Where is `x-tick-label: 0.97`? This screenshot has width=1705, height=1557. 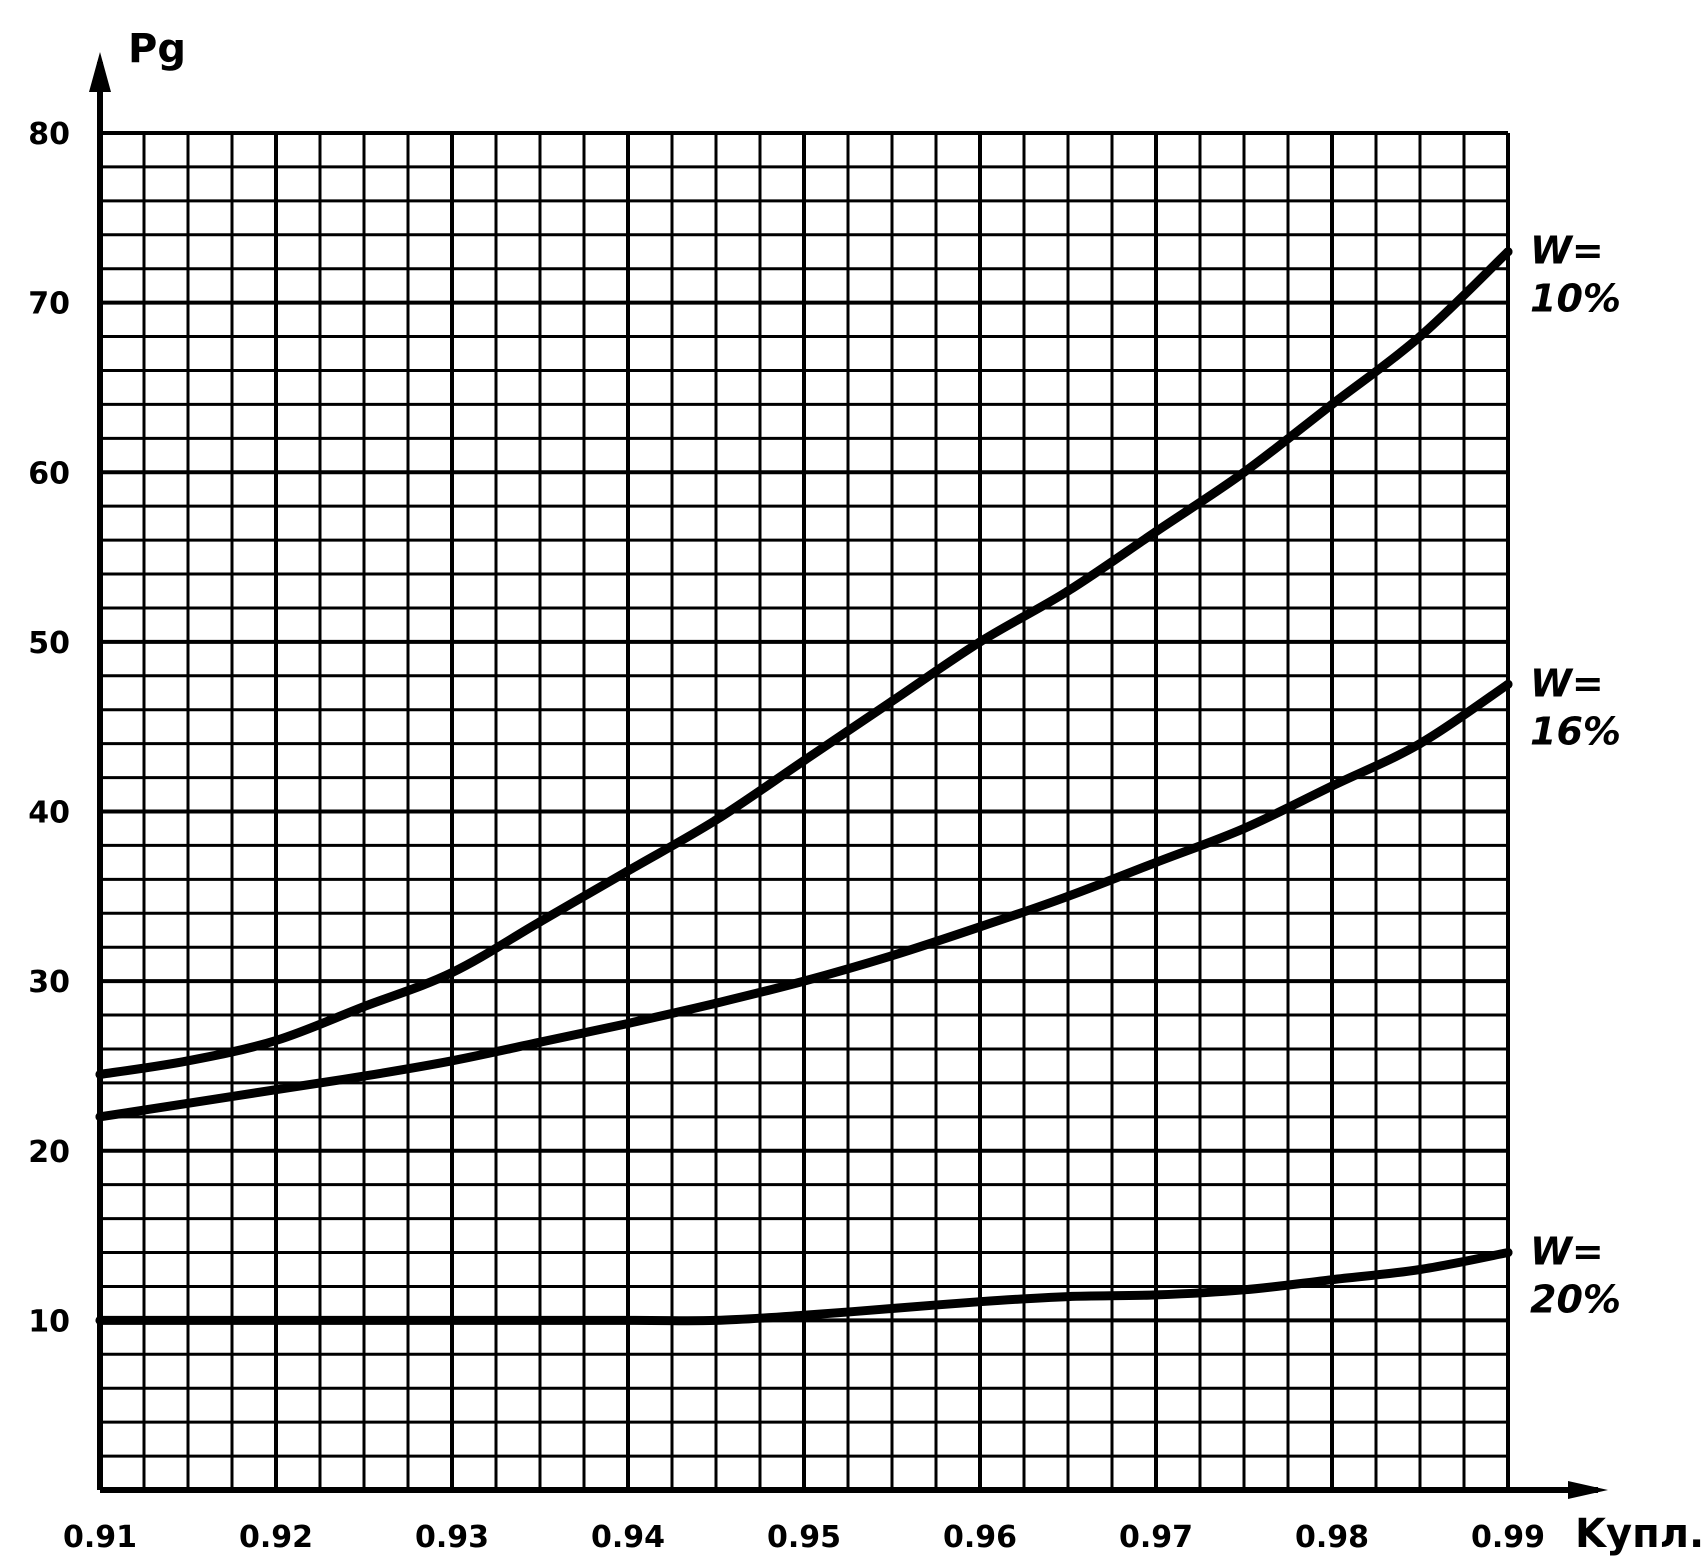 x-tick-label: 0.97 is located at coordinates (1156, 1537).